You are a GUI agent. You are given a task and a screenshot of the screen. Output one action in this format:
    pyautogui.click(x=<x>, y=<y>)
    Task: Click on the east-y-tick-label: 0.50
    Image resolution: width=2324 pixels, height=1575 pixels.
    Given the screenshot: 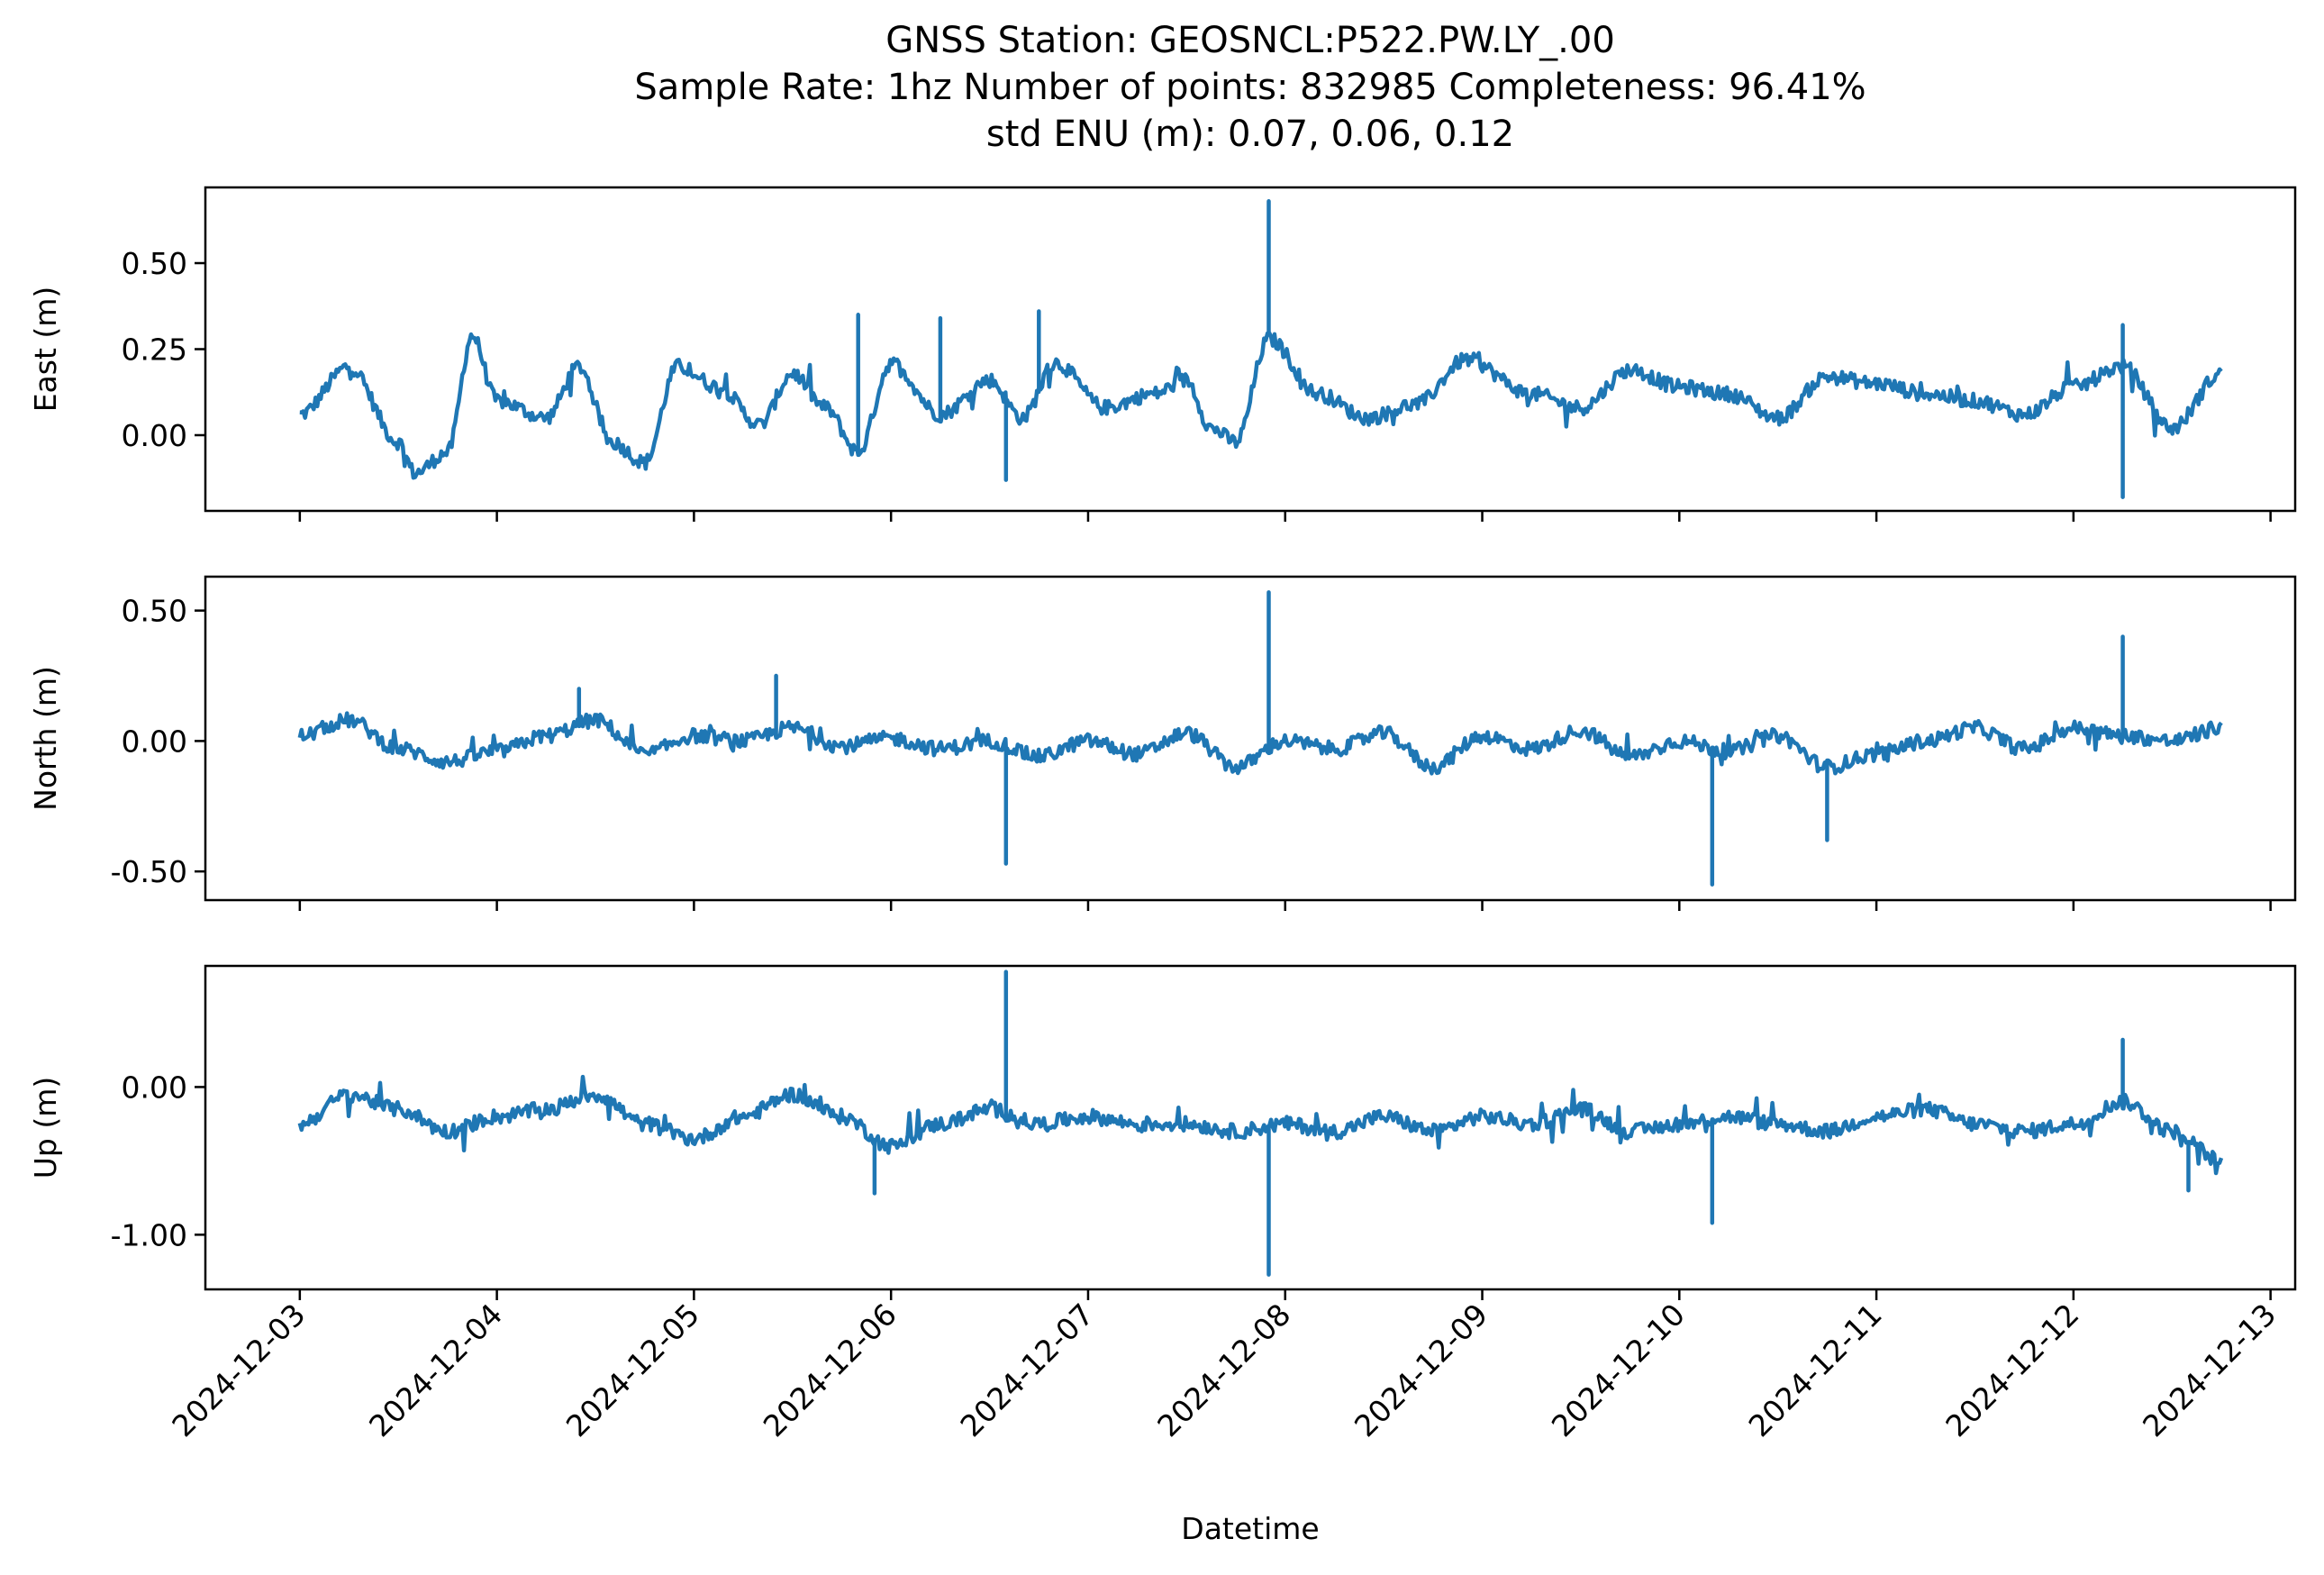 What is the action you would take?
    pyautogui.click(x=155, y=263)
    